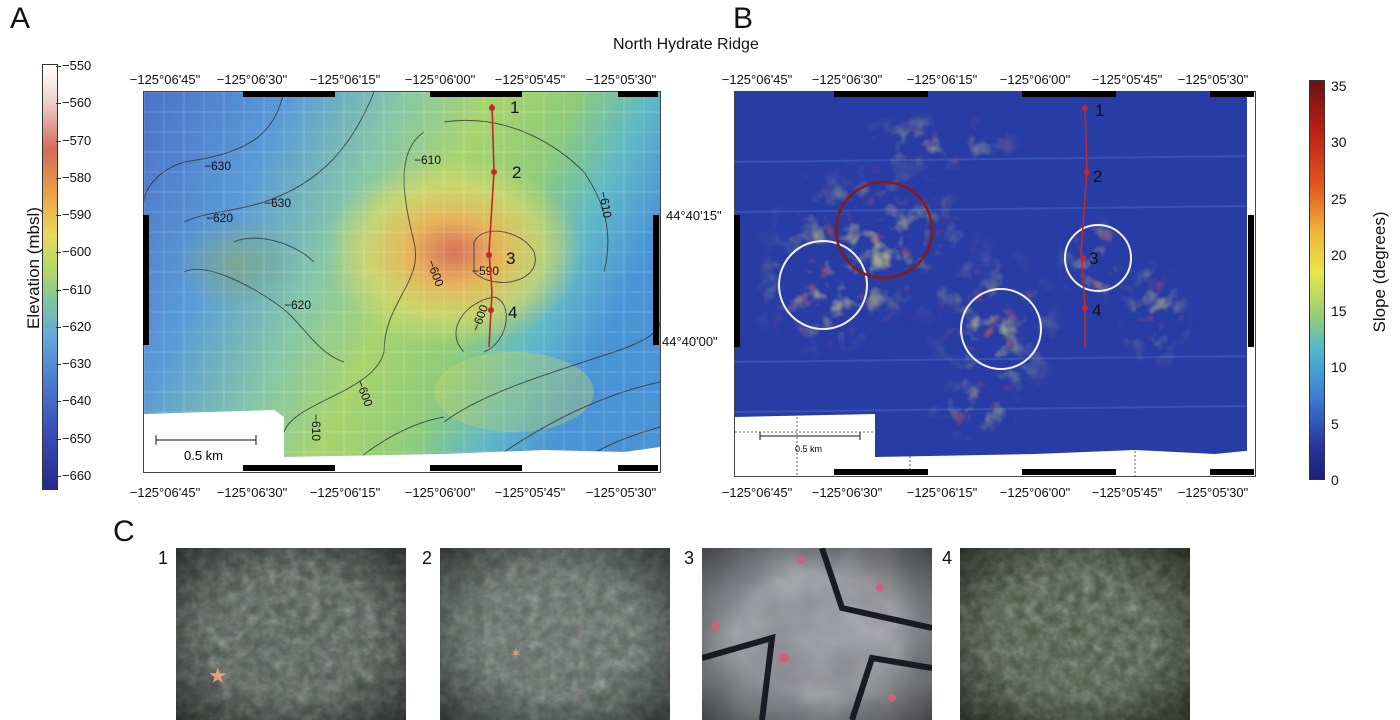  I want to click on panel-b-top-lon-label: −125°05'45", so click(1127, 79).